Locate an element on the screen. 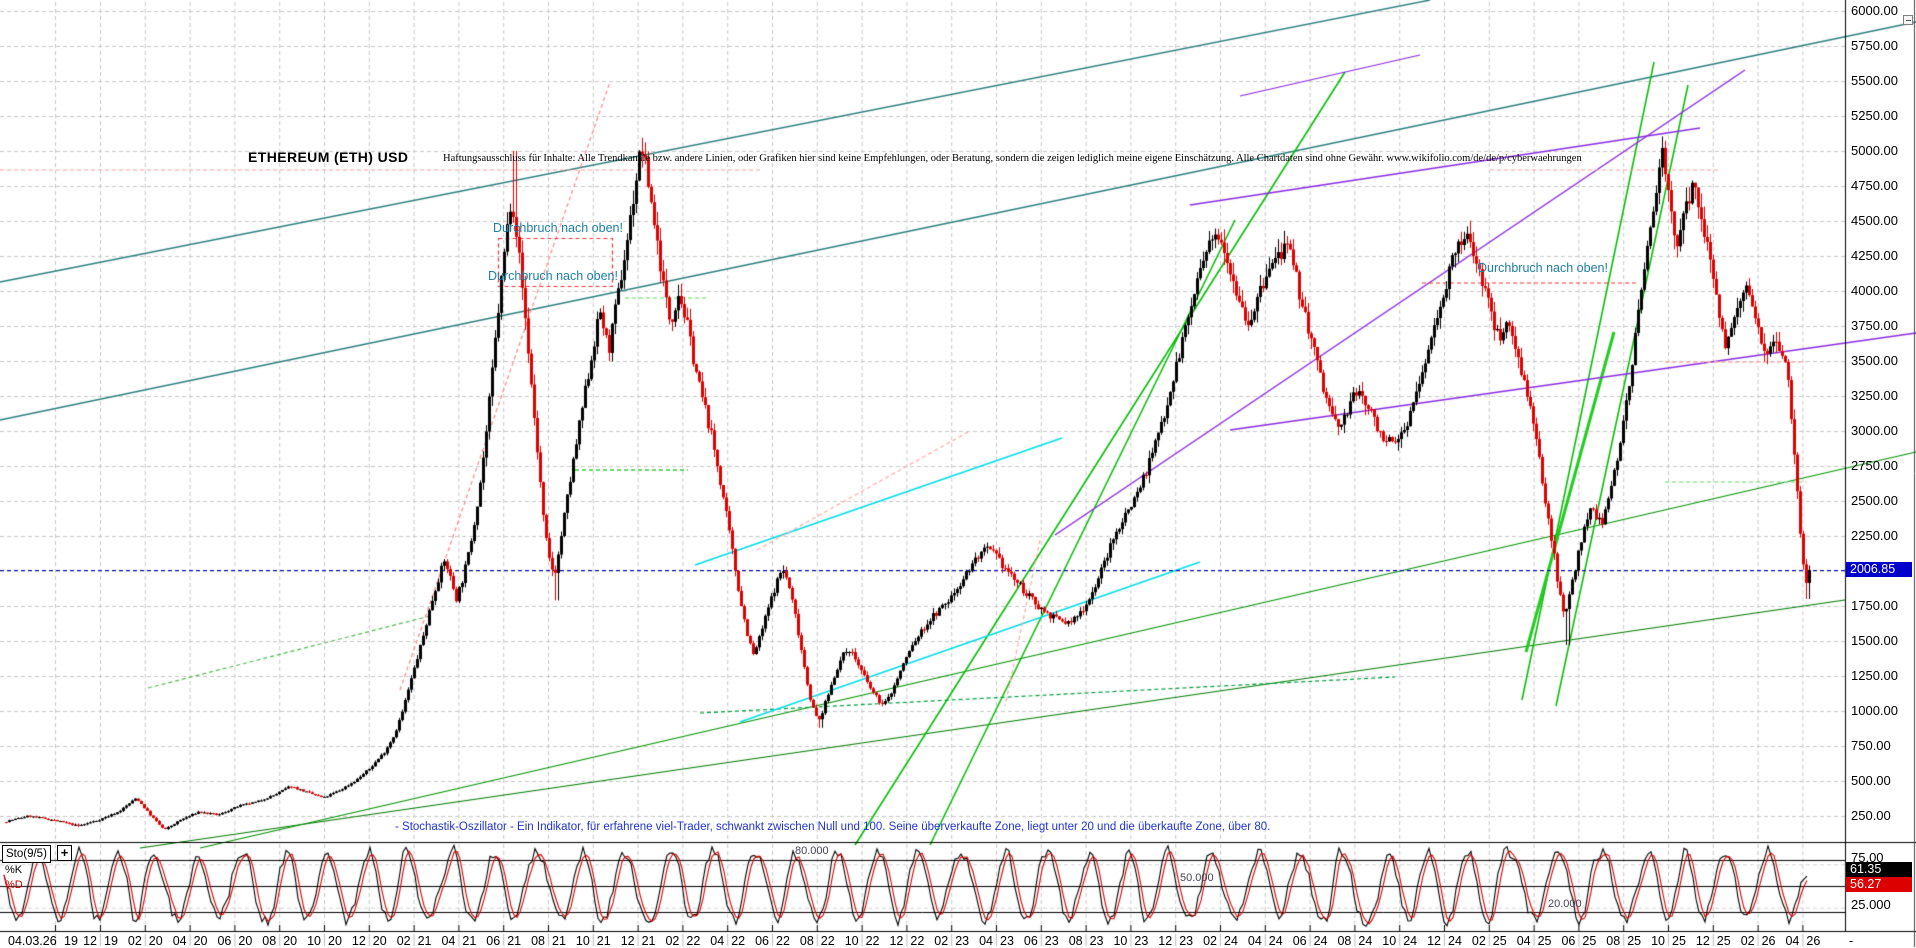  oscillator-level-20-label: 20.000 is located at coordinates (1565, 904).